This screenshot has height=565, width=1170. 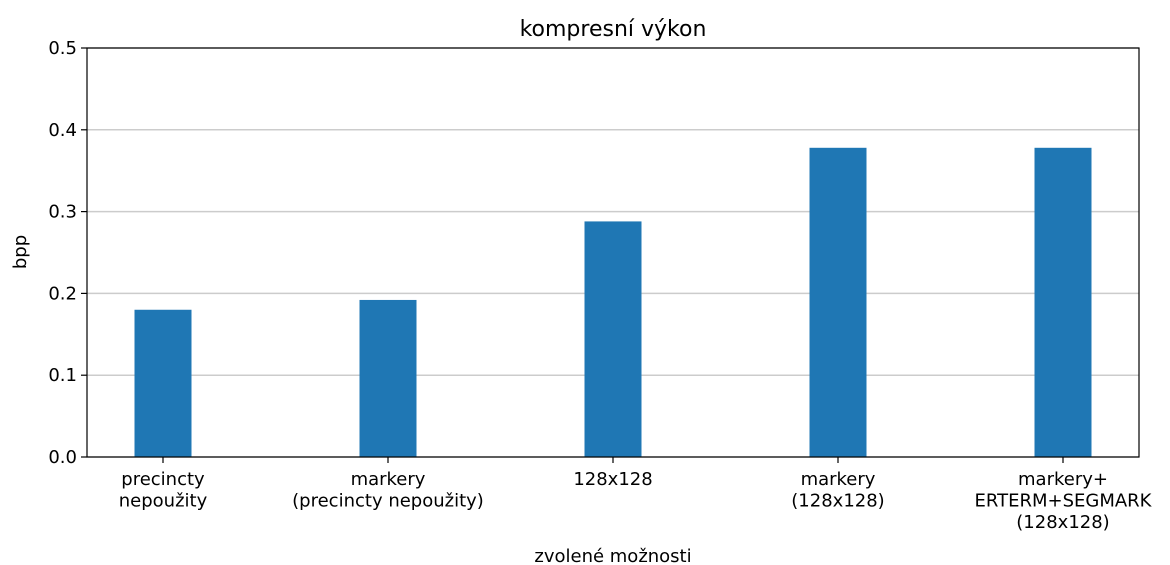 What do you see at coordinates (62, 48) in the screenshot?
I see `y-tick-label: 0.5` at bounding box center [62, 48].